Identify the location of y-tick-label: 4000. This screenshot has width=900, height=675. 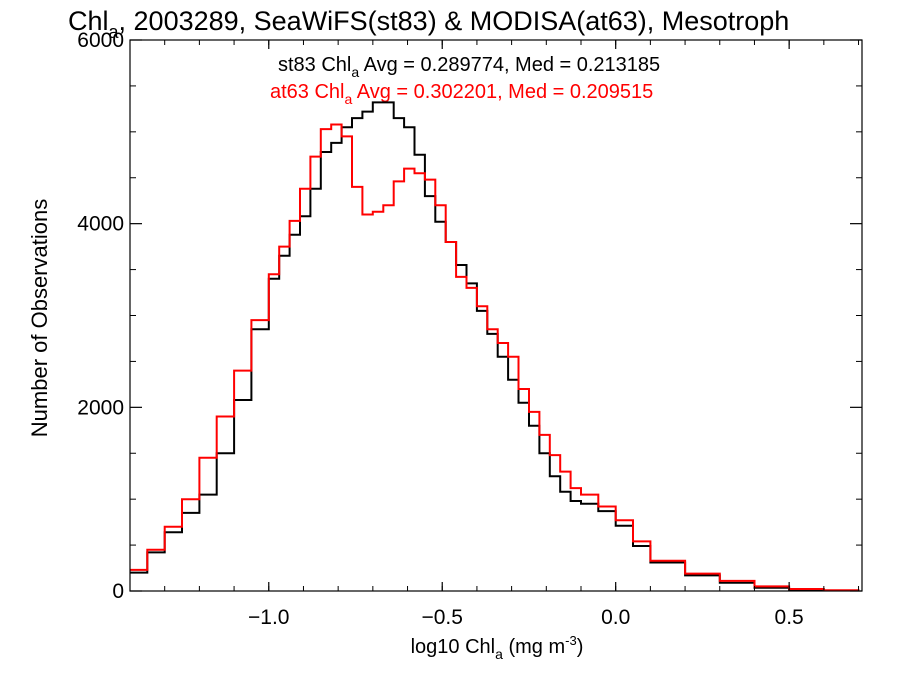
(100, 224).